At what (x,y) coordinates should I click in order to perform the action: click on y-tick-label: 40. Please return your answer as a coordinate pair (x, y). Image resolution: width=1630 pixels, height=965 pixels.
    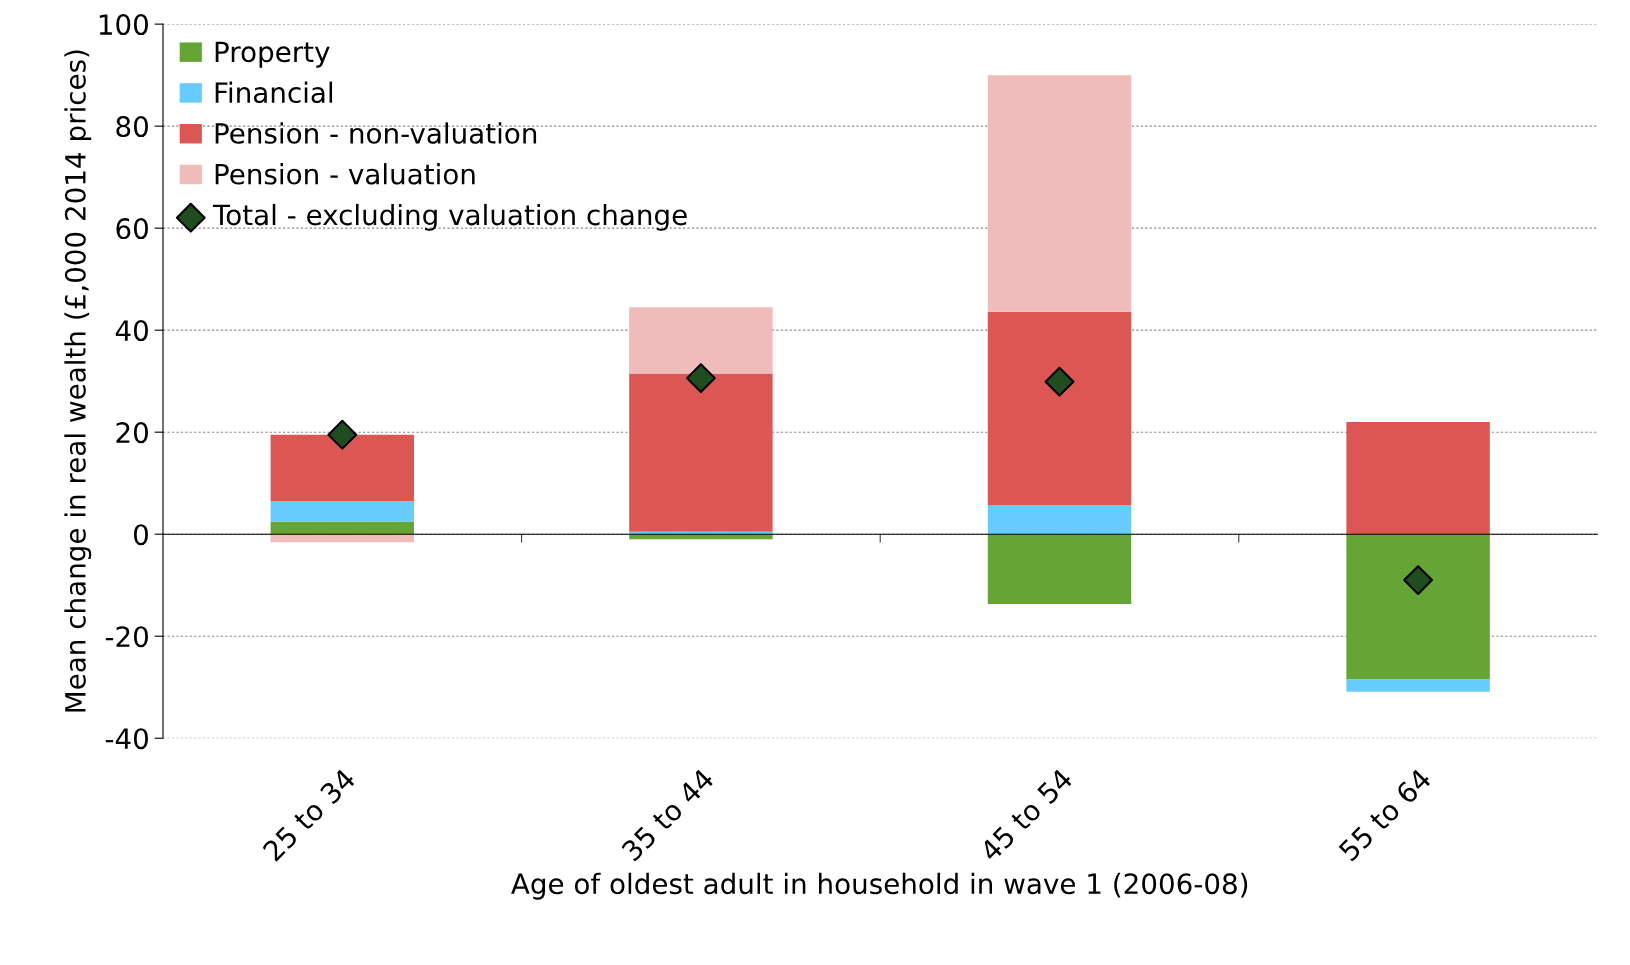
    Looking at the image, I should click on (131, 331).